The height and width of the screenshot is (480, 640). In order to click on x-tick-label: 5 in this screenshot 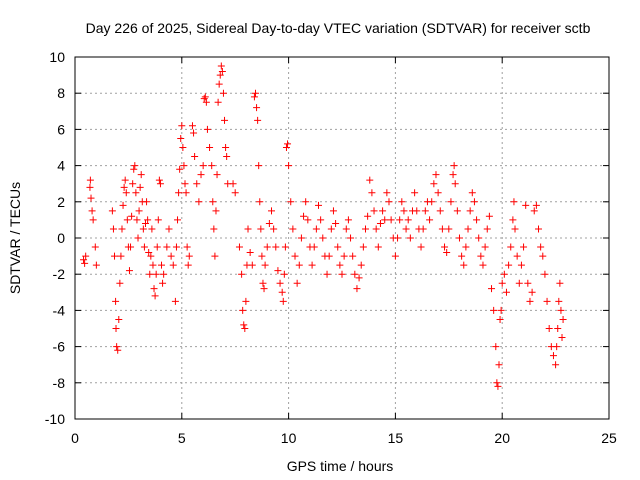, I will do `click(182, 438)`.